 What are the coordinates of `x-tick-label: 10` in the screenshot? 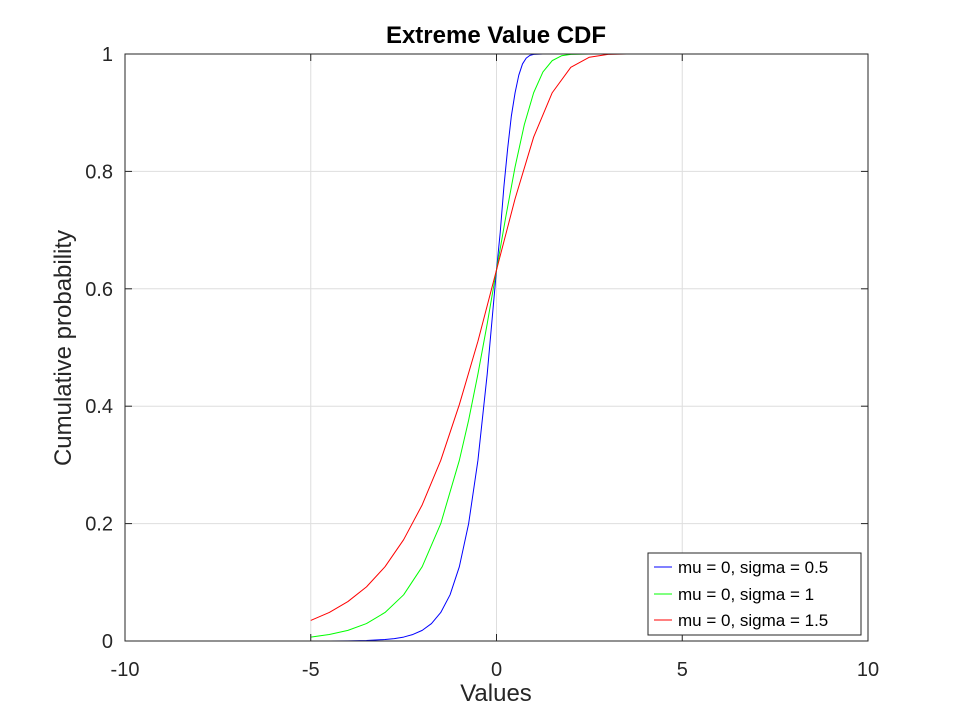 It's located at (868, 670).